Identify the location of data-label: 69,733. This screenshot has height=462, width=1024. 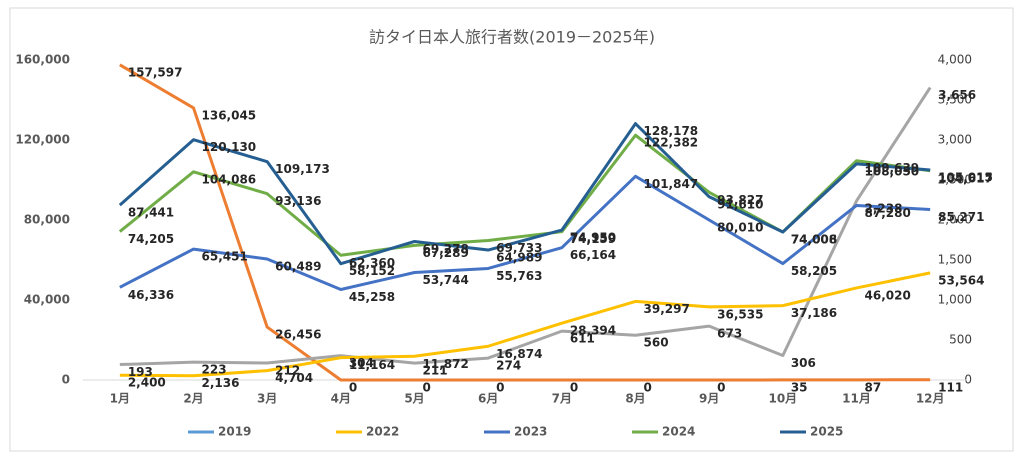
(519, 248).